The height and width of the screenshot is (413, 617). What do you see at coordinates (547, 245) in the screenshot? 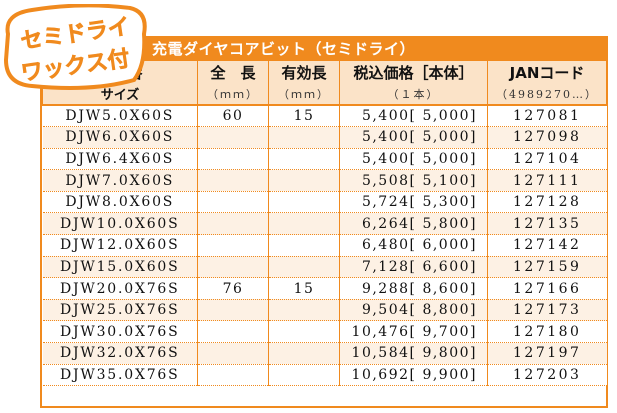
I see `jan-code-cell: 127142` at bounding box center [547, 245].